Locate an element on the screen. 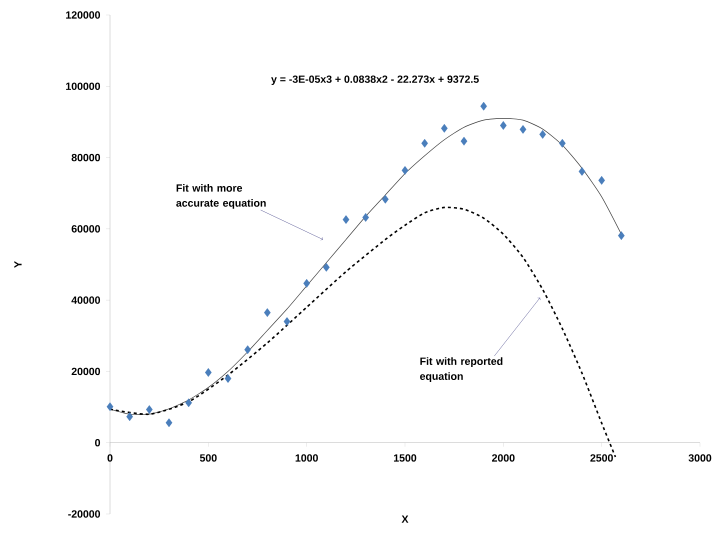  x-tick-label: 1000 is located at coordinates (307, 458).